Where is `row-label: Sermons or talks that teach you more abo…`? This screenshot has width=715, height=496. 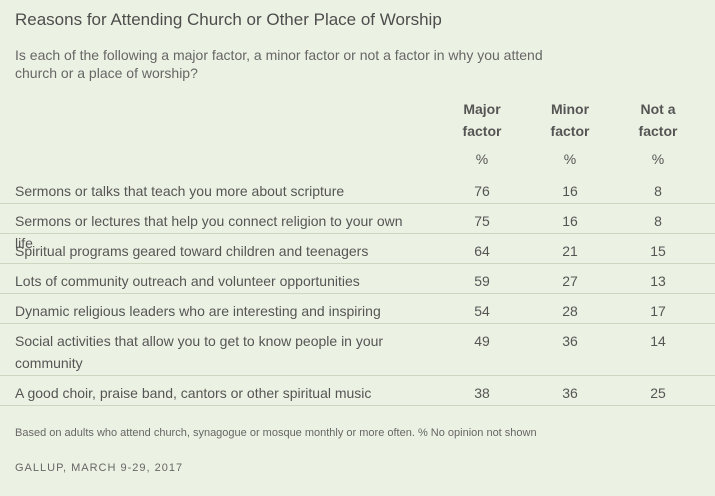
row-label: Sermons or talks that teach you more abo… is located at coordinates (180, 191).